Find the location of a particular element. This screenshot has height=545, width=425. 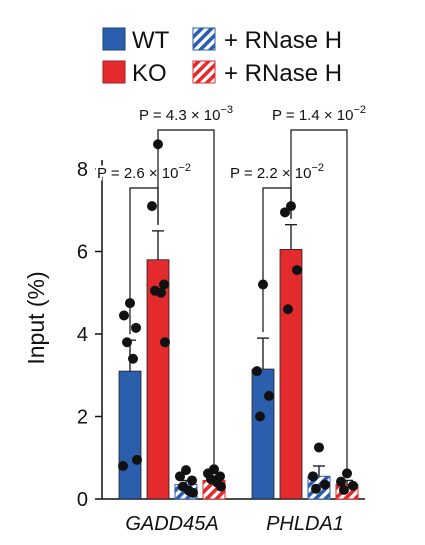

legend-swatch-wt-rnaseh is located at coordinates (204, 39).